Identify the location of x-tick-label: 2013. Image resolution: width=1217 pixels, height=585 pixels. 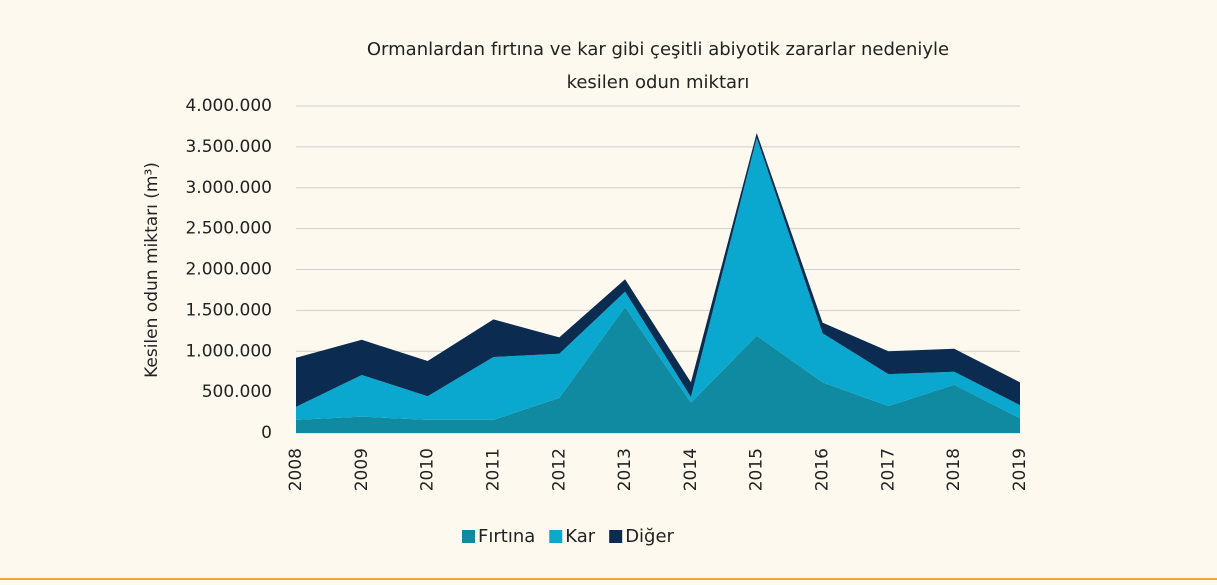
(625, 469).